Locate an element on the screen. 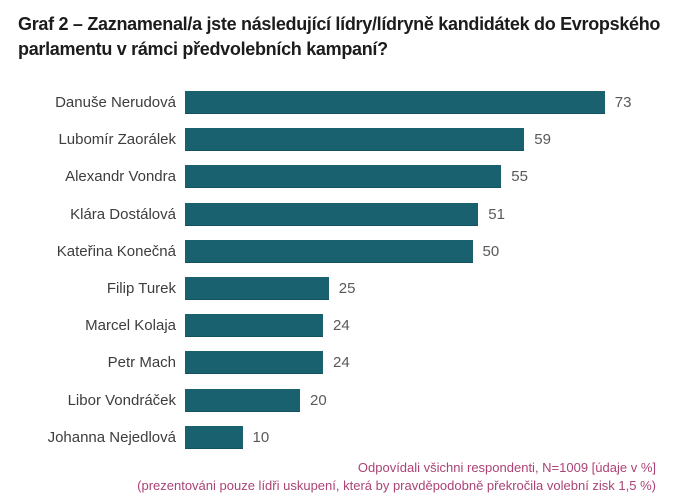 The width and height of the screenshot is (700, 504). bar-area: 50 is located at coordinates (442, 251).